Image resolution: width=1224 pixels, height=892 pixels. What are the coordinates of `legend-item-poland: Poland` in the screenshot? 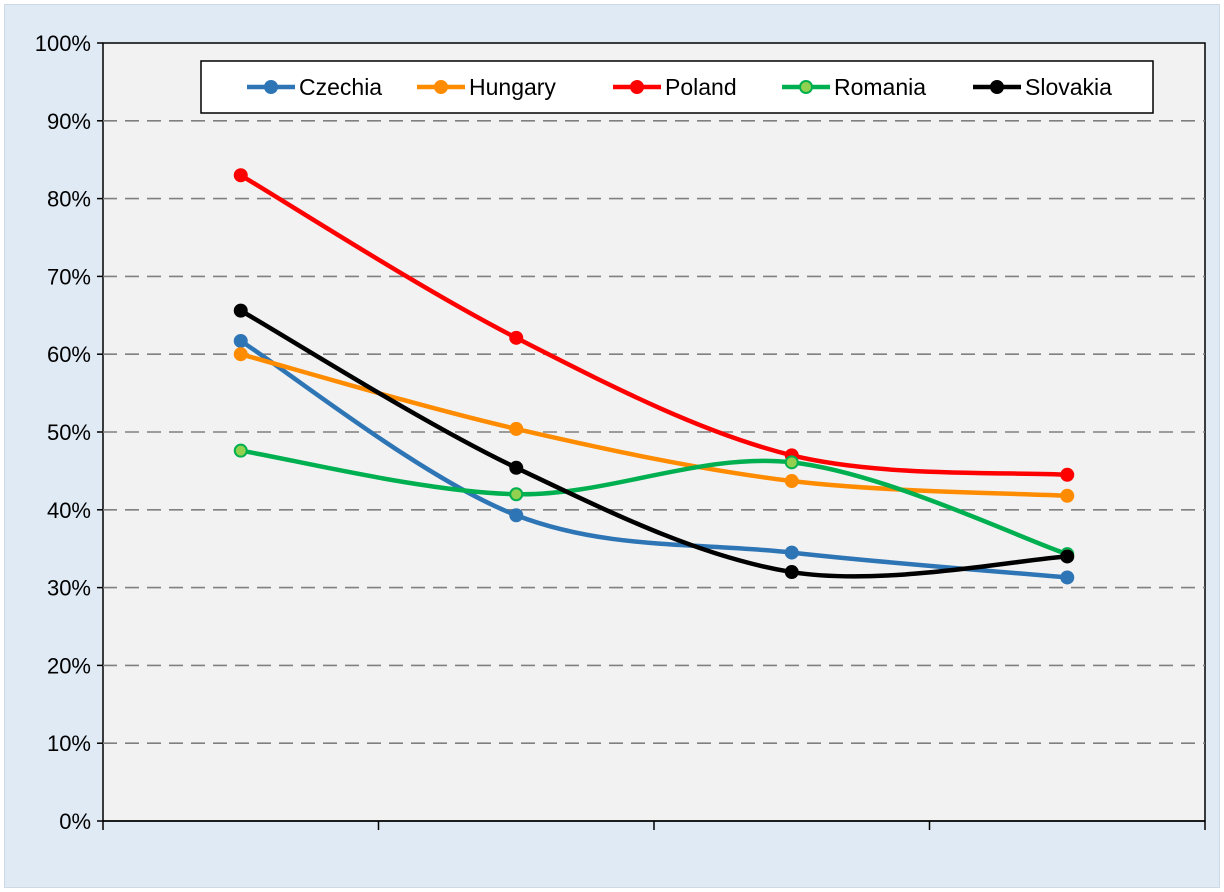 It's located at (675, 87).